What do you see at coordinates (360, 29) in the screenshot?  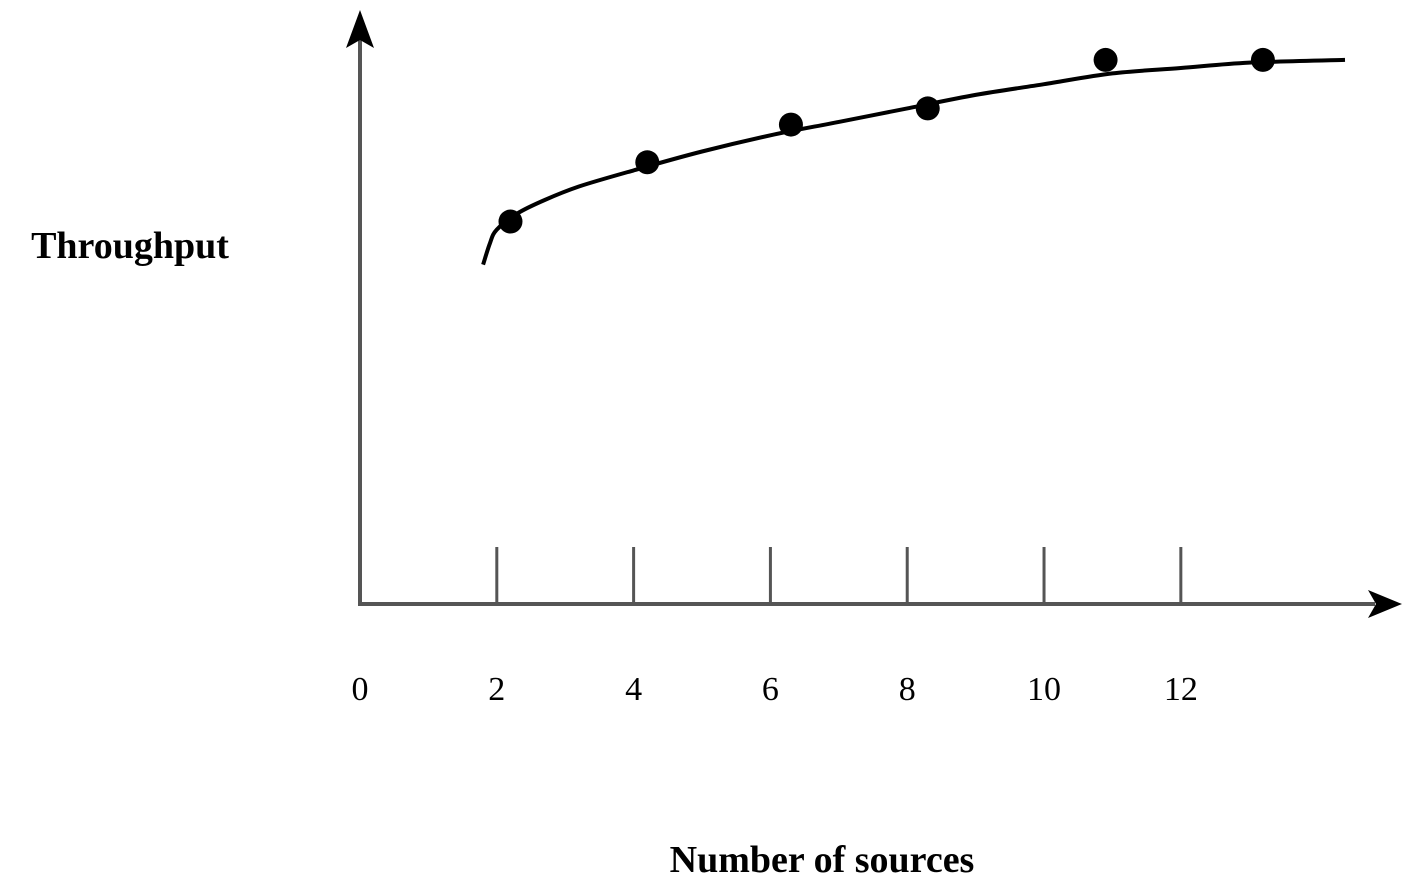 I see `y-axis-arrowhead` at bounding box center [360, 29].